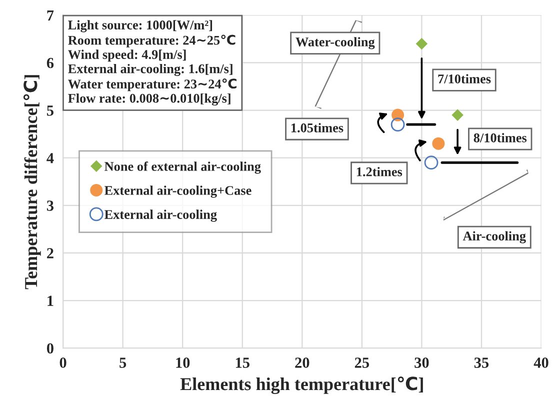 Image resolution: width=558 pixels, height=410 pixels. What do you see at coordinates (50, 348) in the screenshot?
I see `y-tick-label: 0` at bounding box center [50, 348].